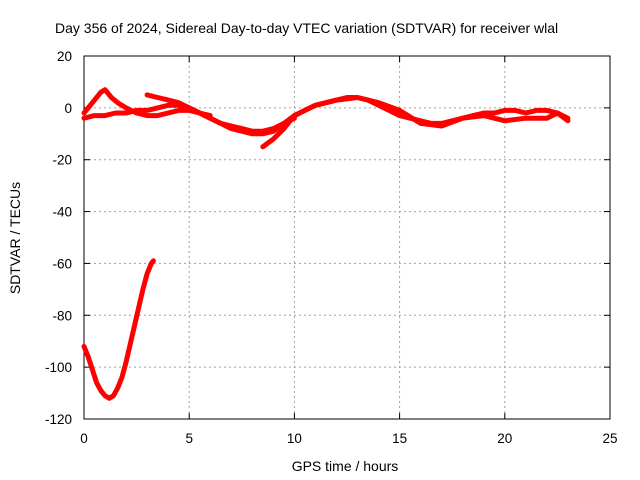 The width and height of the screenshot is (640, 480). What do you see at coordinates (62, 263) in the screenshot?
I see `y-tick-label: -60` at bounding box center [62, 263].